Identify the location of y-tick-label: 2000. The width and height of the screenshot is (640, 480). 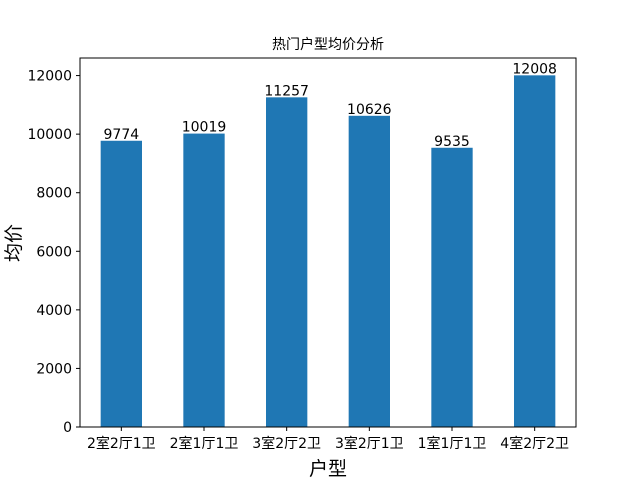
(54, 369).